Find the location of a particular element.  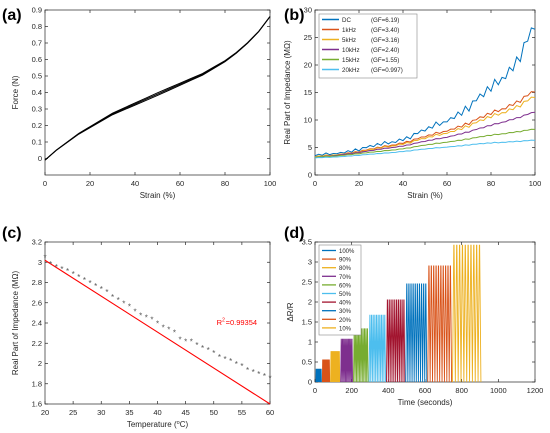

y-tick-label: 2.2 is located at coordinates (37, 343).